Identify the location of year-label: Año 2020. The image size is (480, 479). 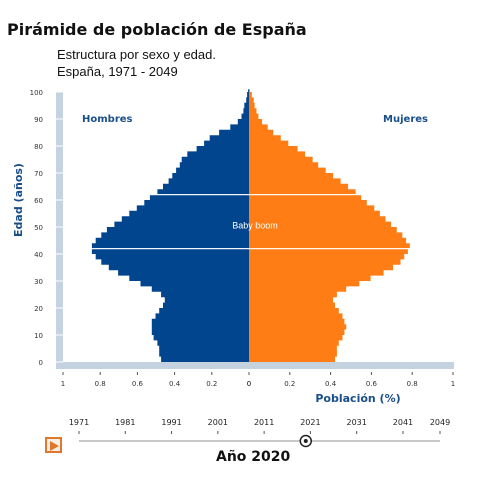
(253, 457).